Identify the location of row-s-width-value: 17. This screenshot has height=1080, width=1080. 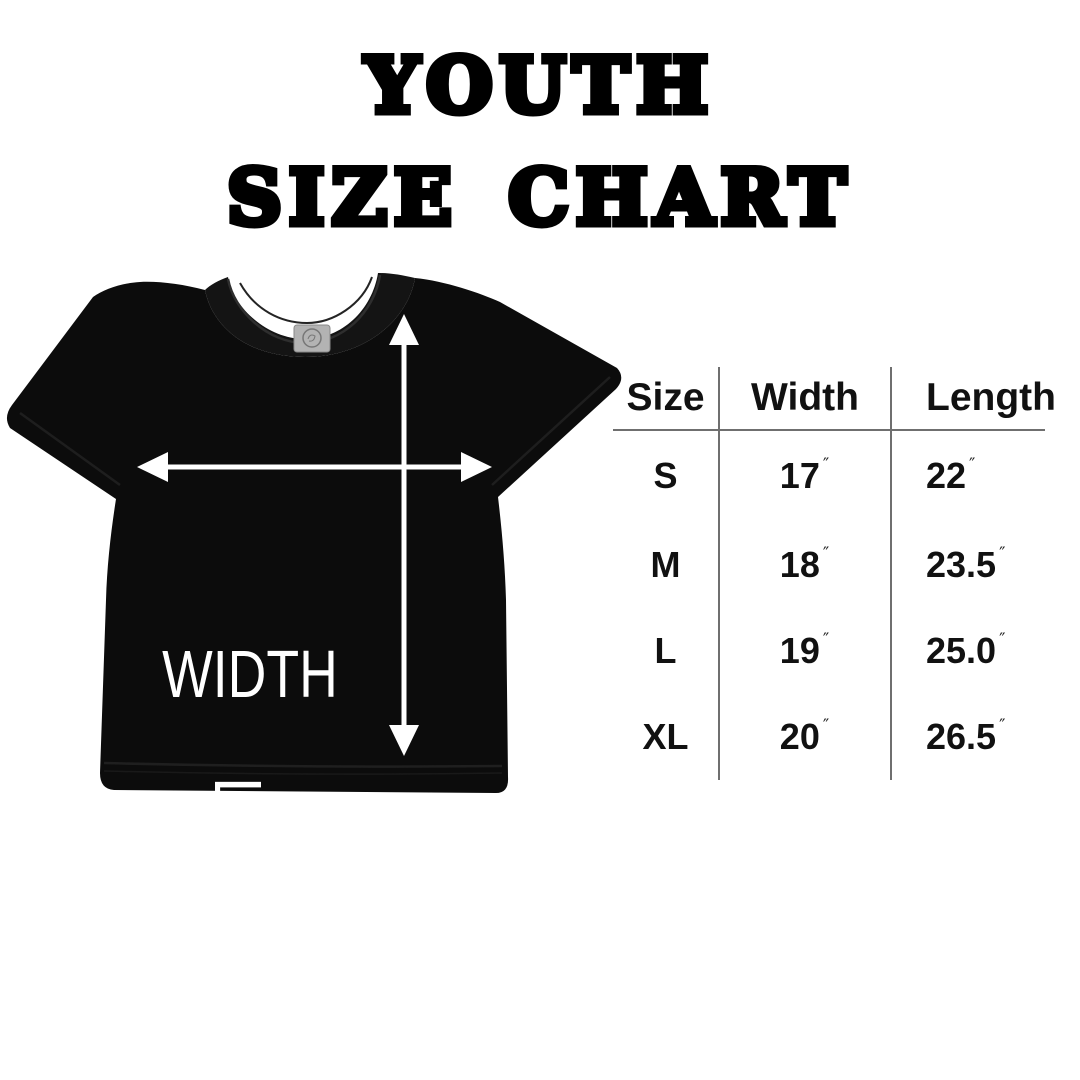
(799, 475).